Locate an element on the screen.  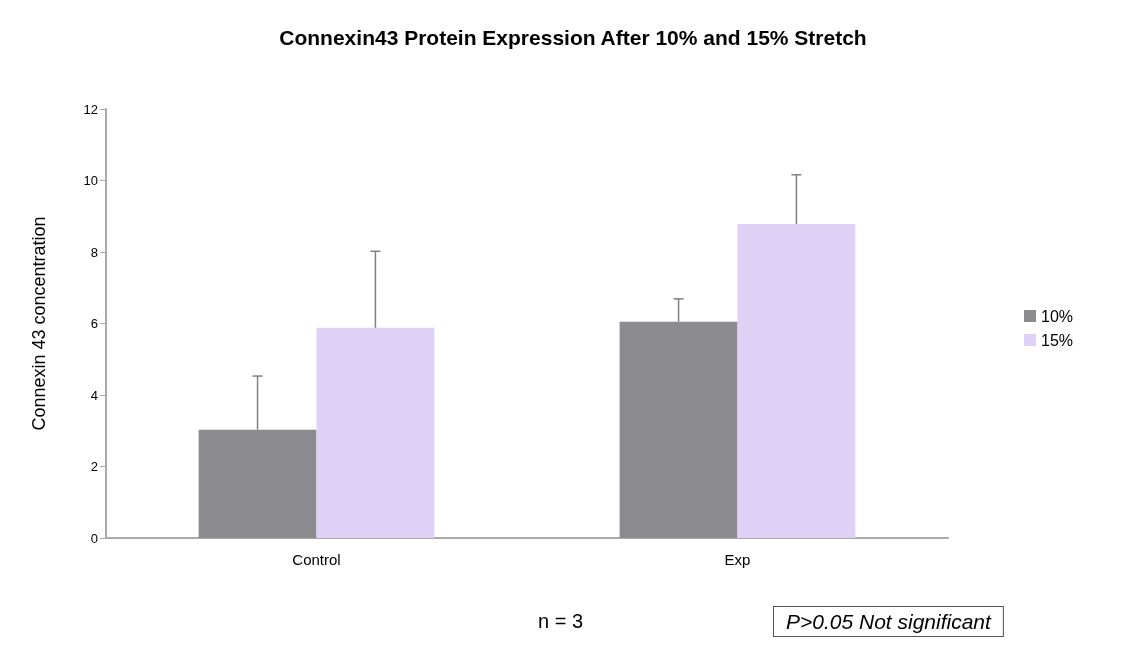
legend-label: 15% is located at coordinates (1057, 340).